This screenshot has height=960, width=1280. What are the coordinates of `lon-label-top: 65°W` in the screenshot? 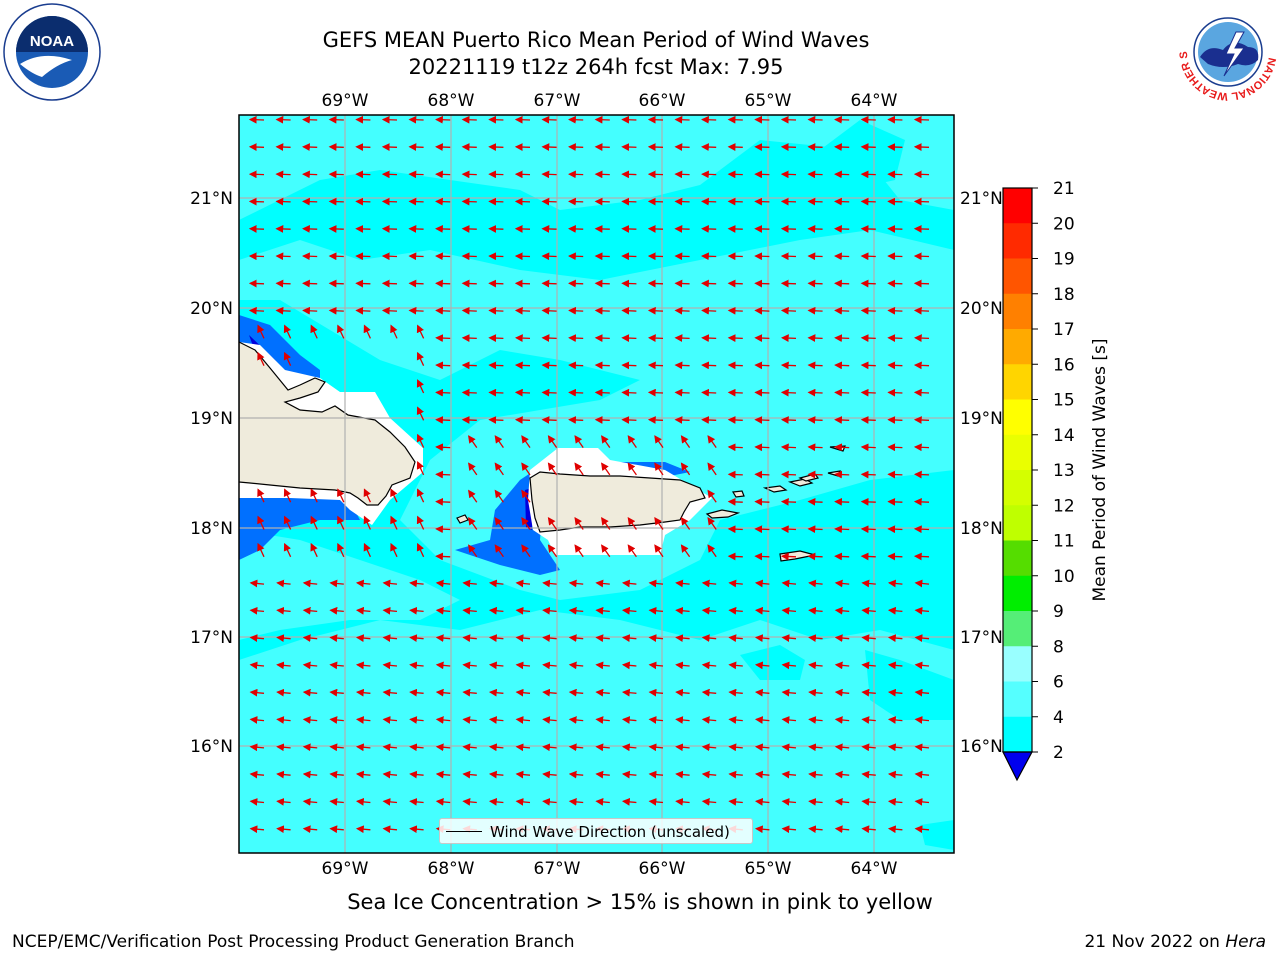 It's located at (768, 101).